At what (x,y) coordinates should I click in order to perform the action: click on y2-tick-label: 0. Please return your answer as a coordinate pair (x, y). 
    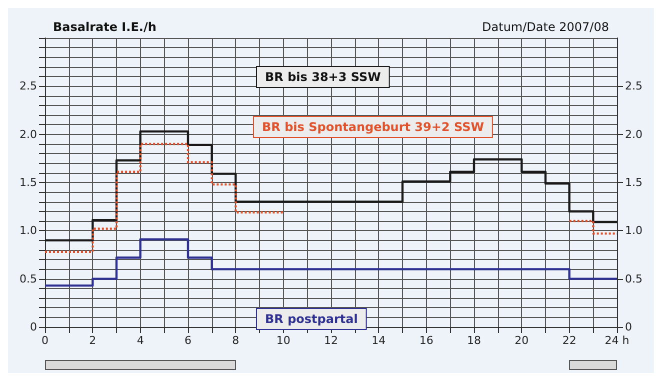
    Looking at the image, I should click on (628, 327).